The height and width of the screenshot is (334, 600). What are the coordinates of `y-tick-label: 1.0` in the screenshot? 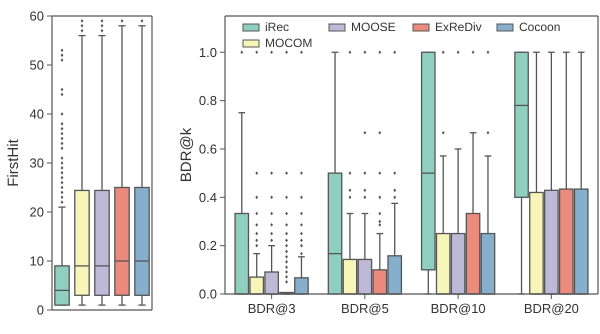 It's located at (207, 52).